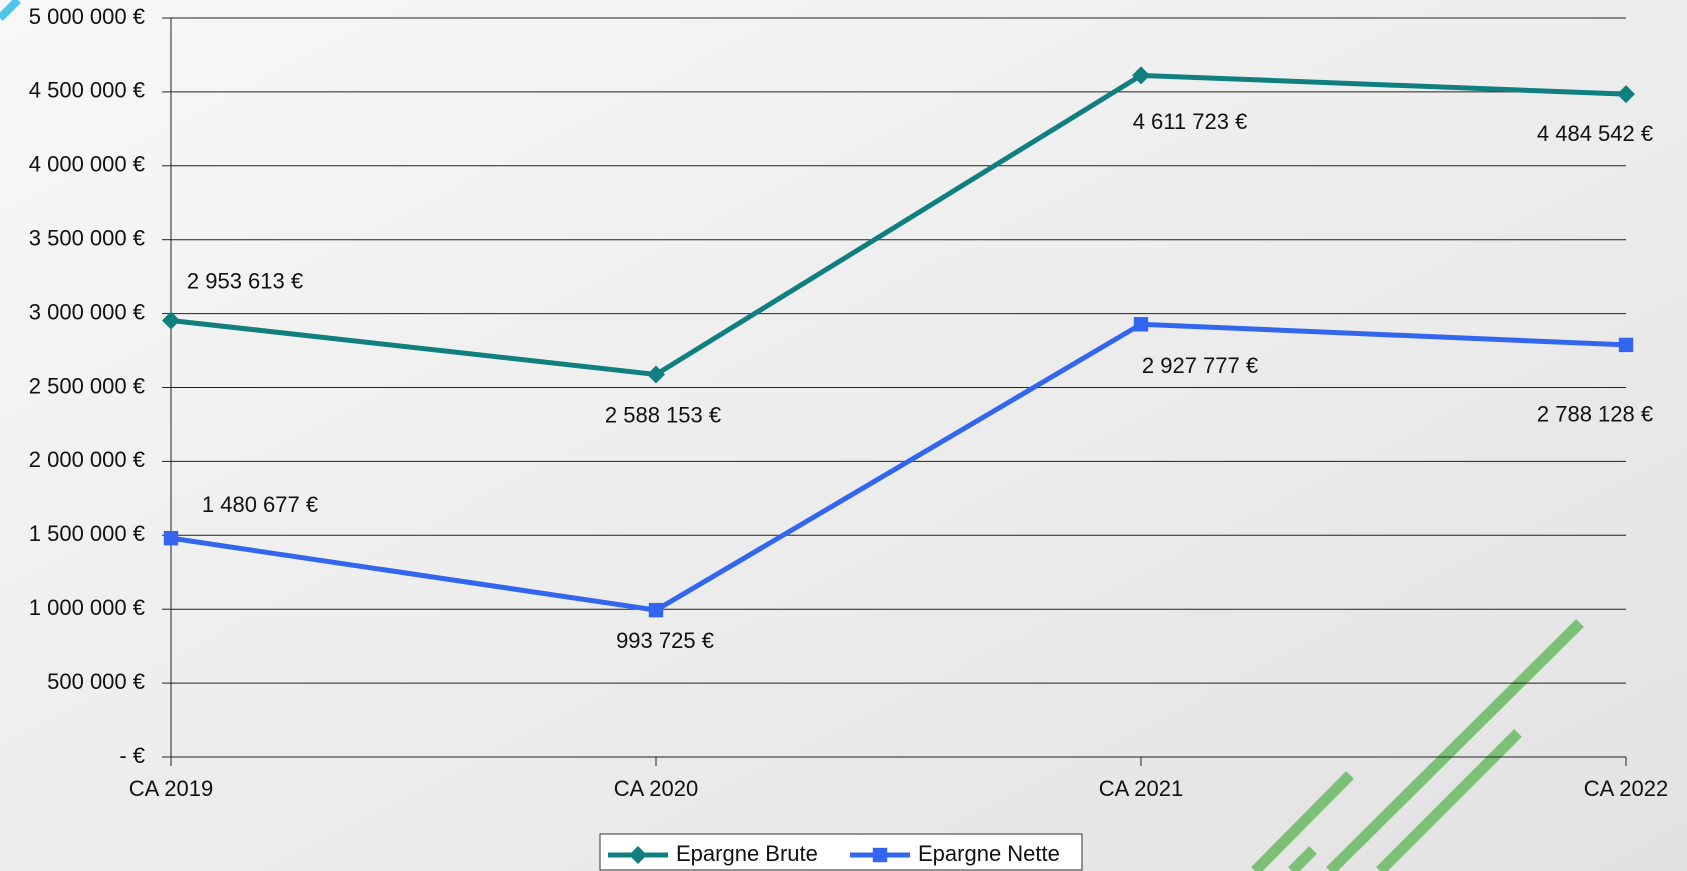 The image size is (1687, 871). Describe the element at coordinates (87, 164) in the screenshot. I see `y-tick-label: 4 000 000 €` at that location.